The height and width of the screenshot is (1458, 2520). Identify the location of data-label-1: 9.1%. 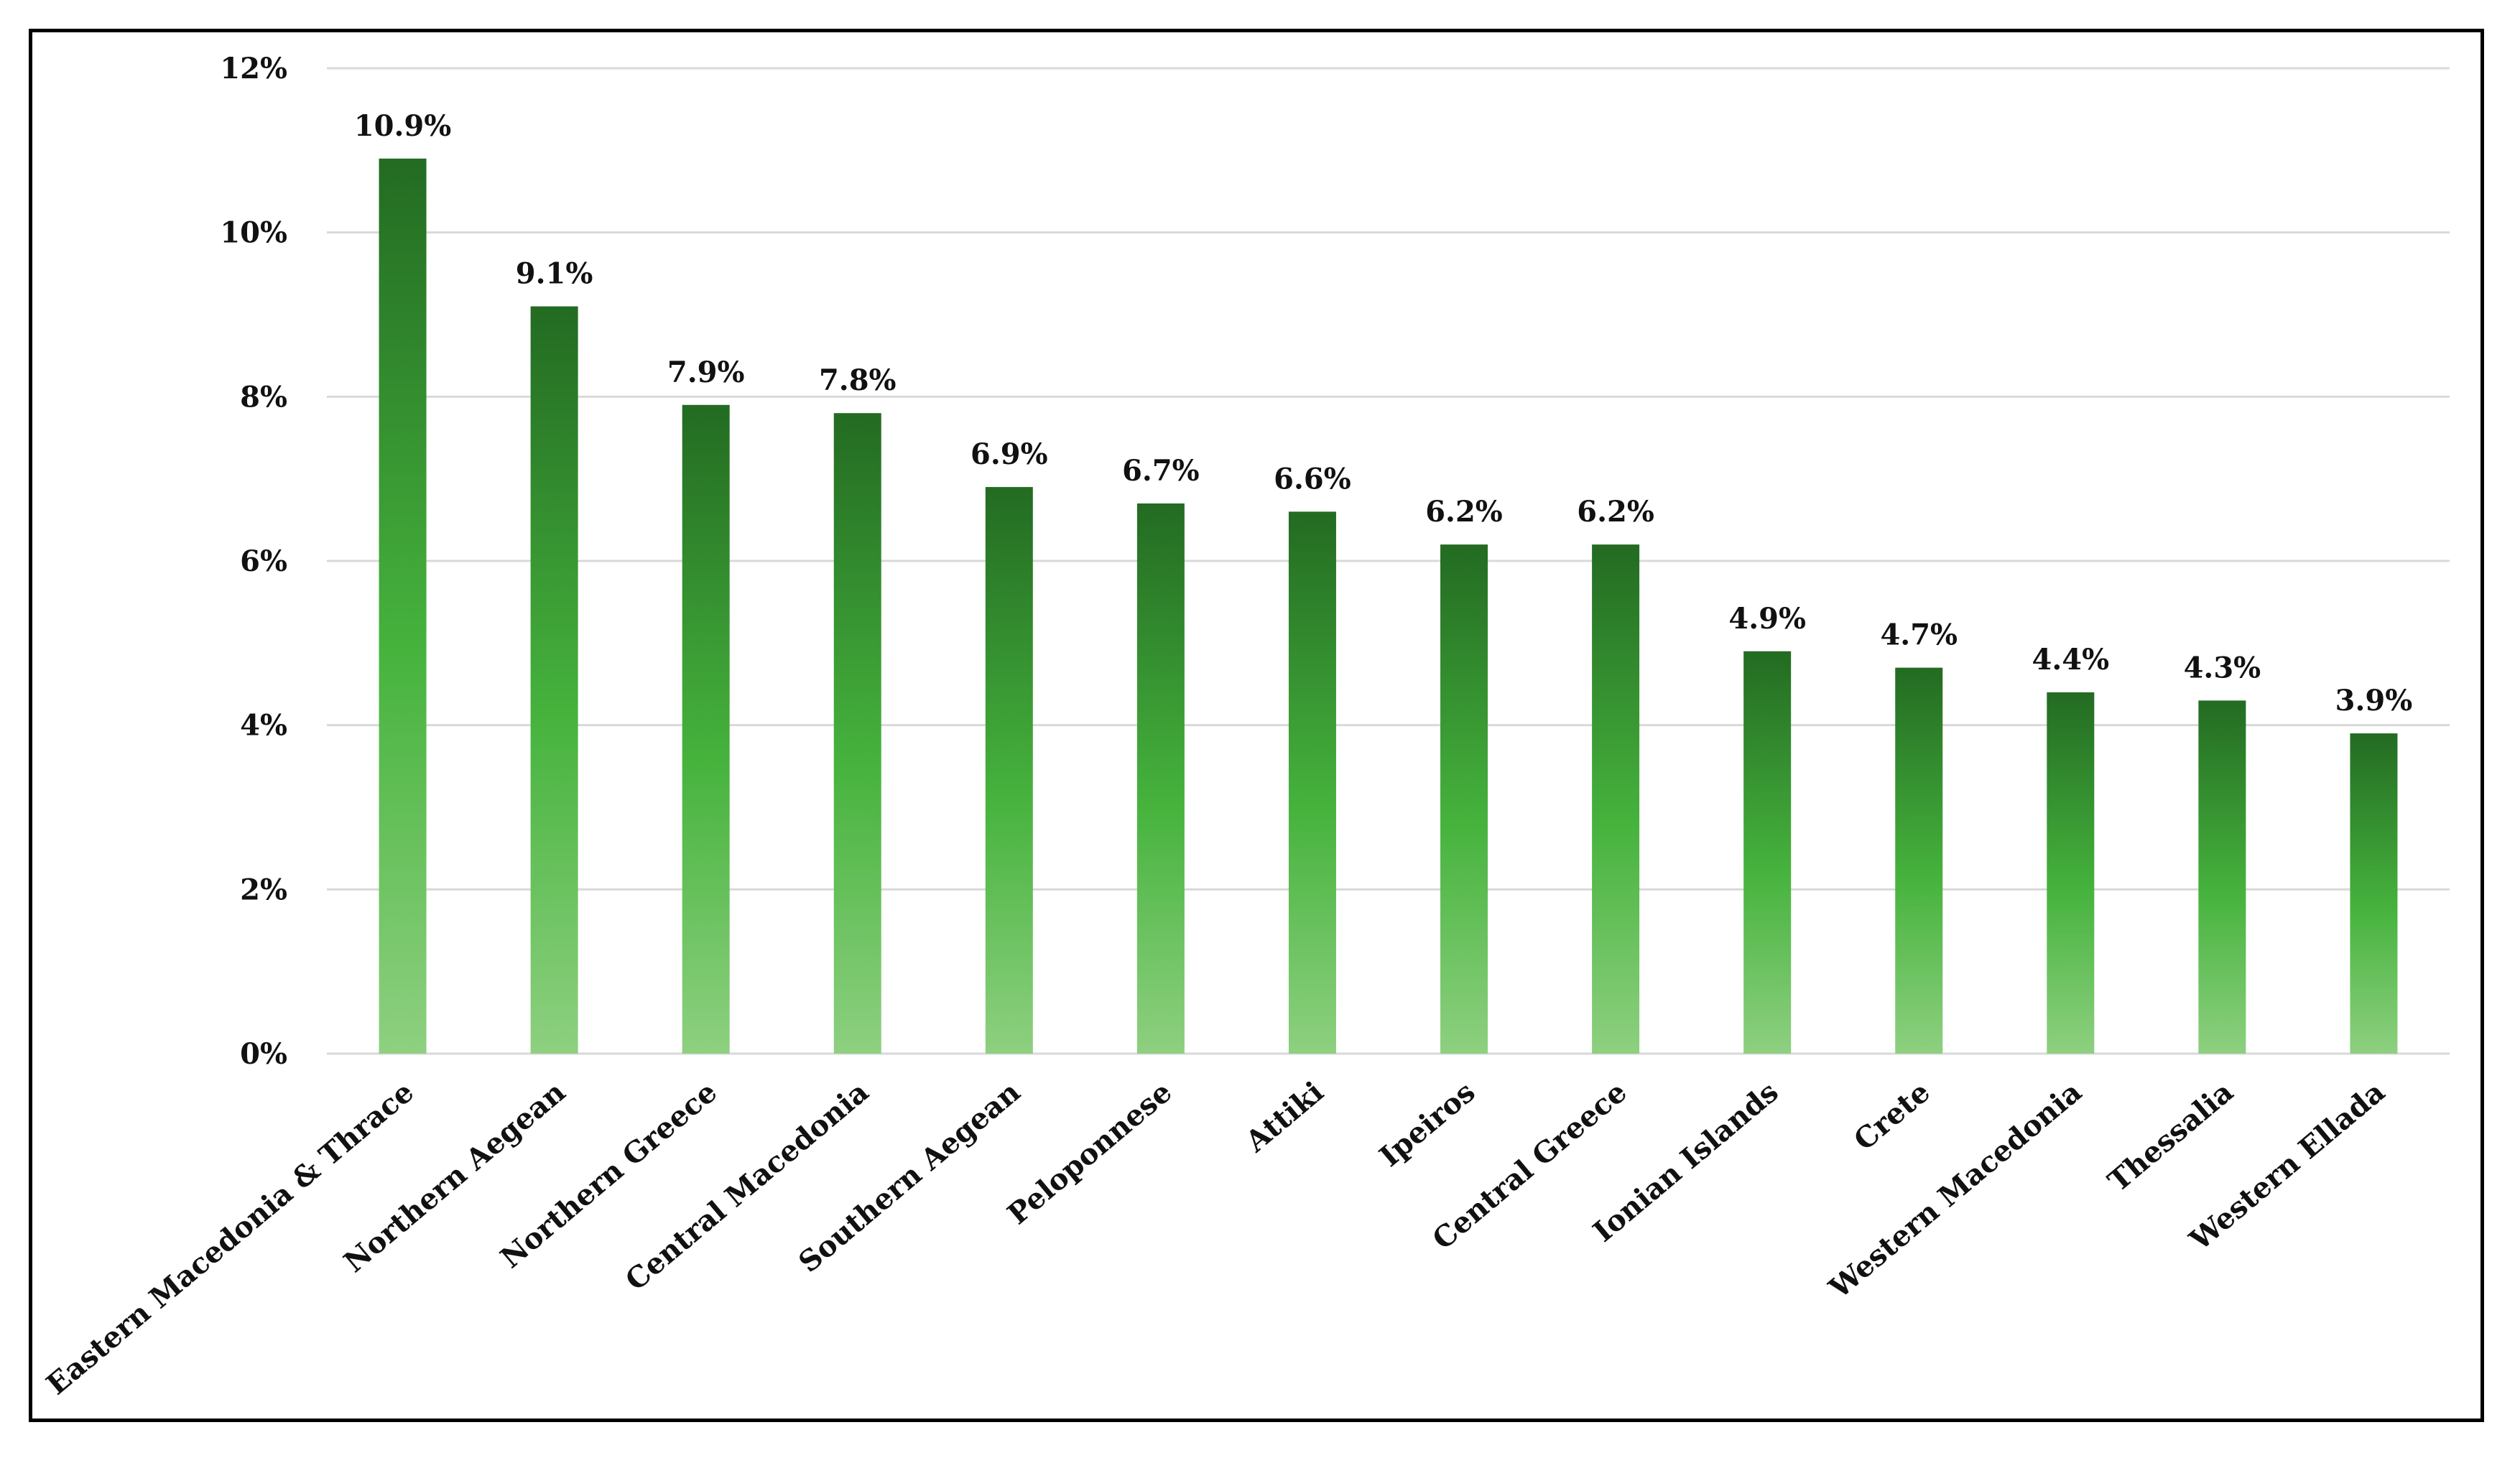
(554, 274).